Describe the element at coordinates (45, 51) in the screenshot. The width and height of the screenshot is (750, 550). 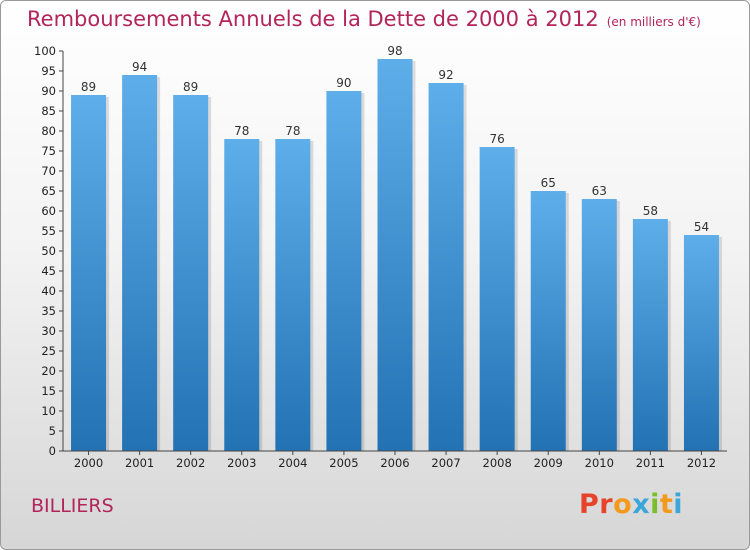
I see `y-tick-label: 100` at that location.